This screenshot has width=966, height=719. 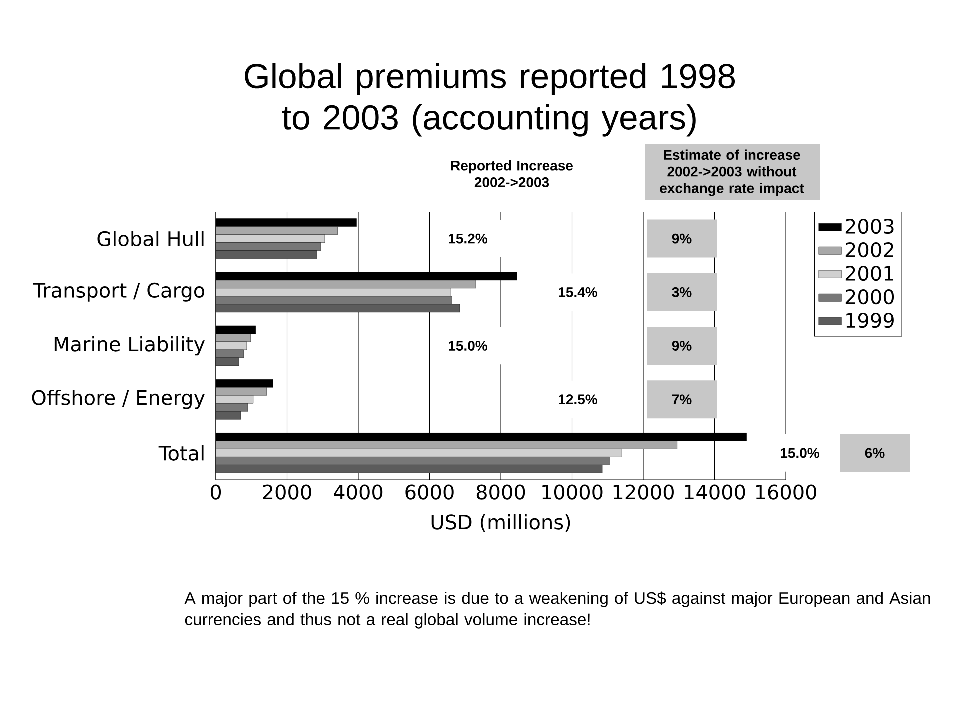 I want to click on text: A major part of the 15 % increase is due to a weakening of US$ against major European and Asian currencies and thus not a real global volume increase!, so click(x=557, y=610).